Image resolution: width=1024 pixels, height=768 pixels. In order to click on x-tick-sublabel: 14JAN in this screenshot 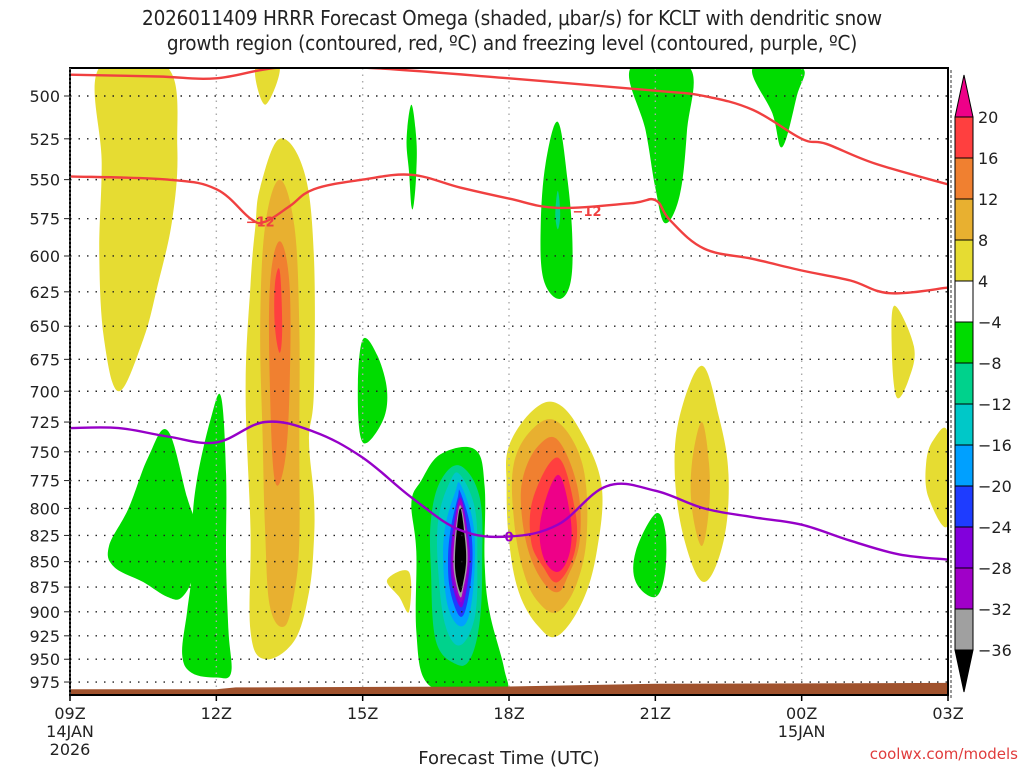, I will do `click(70, 731)`.